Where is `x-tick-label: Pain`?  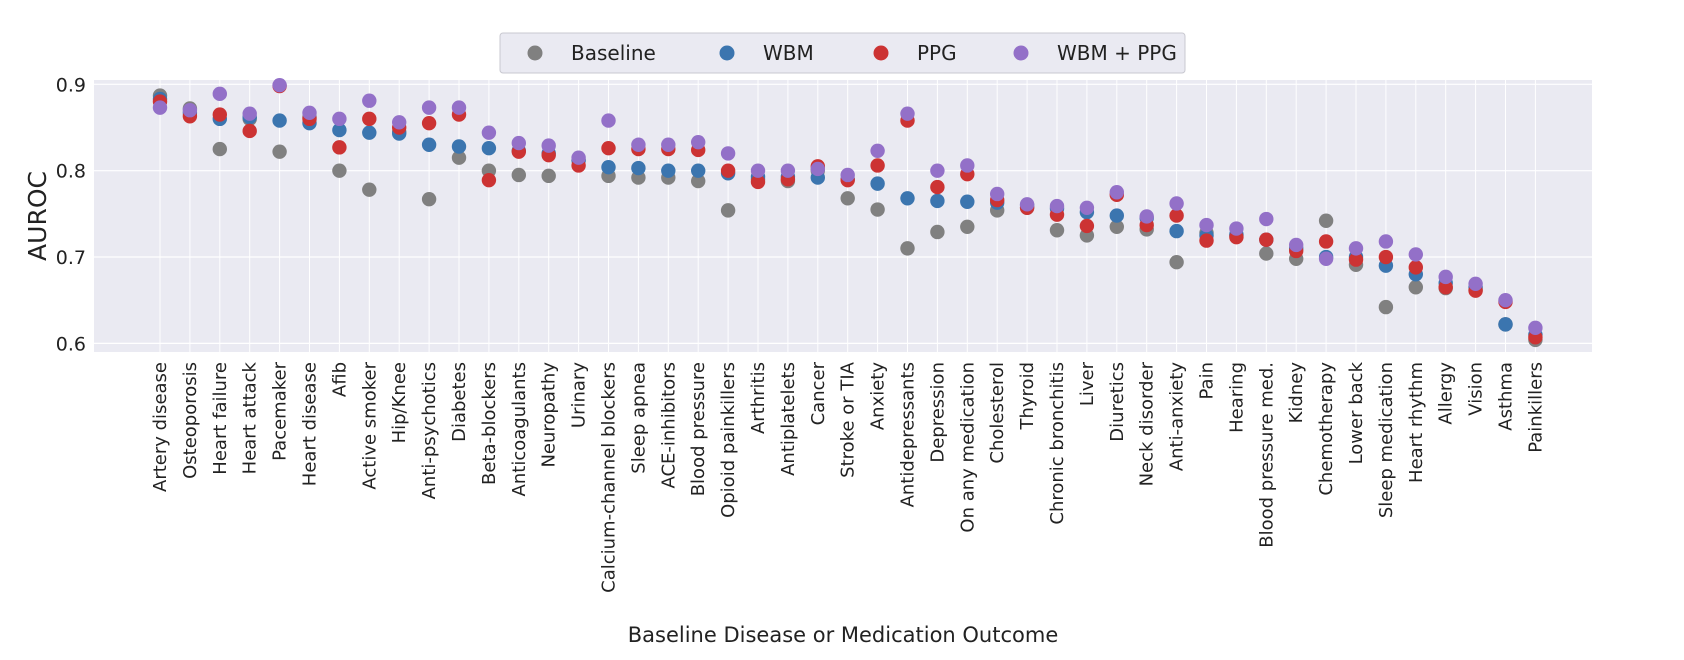 x-tick-label: Pain is located at coordinates (1207, 381).